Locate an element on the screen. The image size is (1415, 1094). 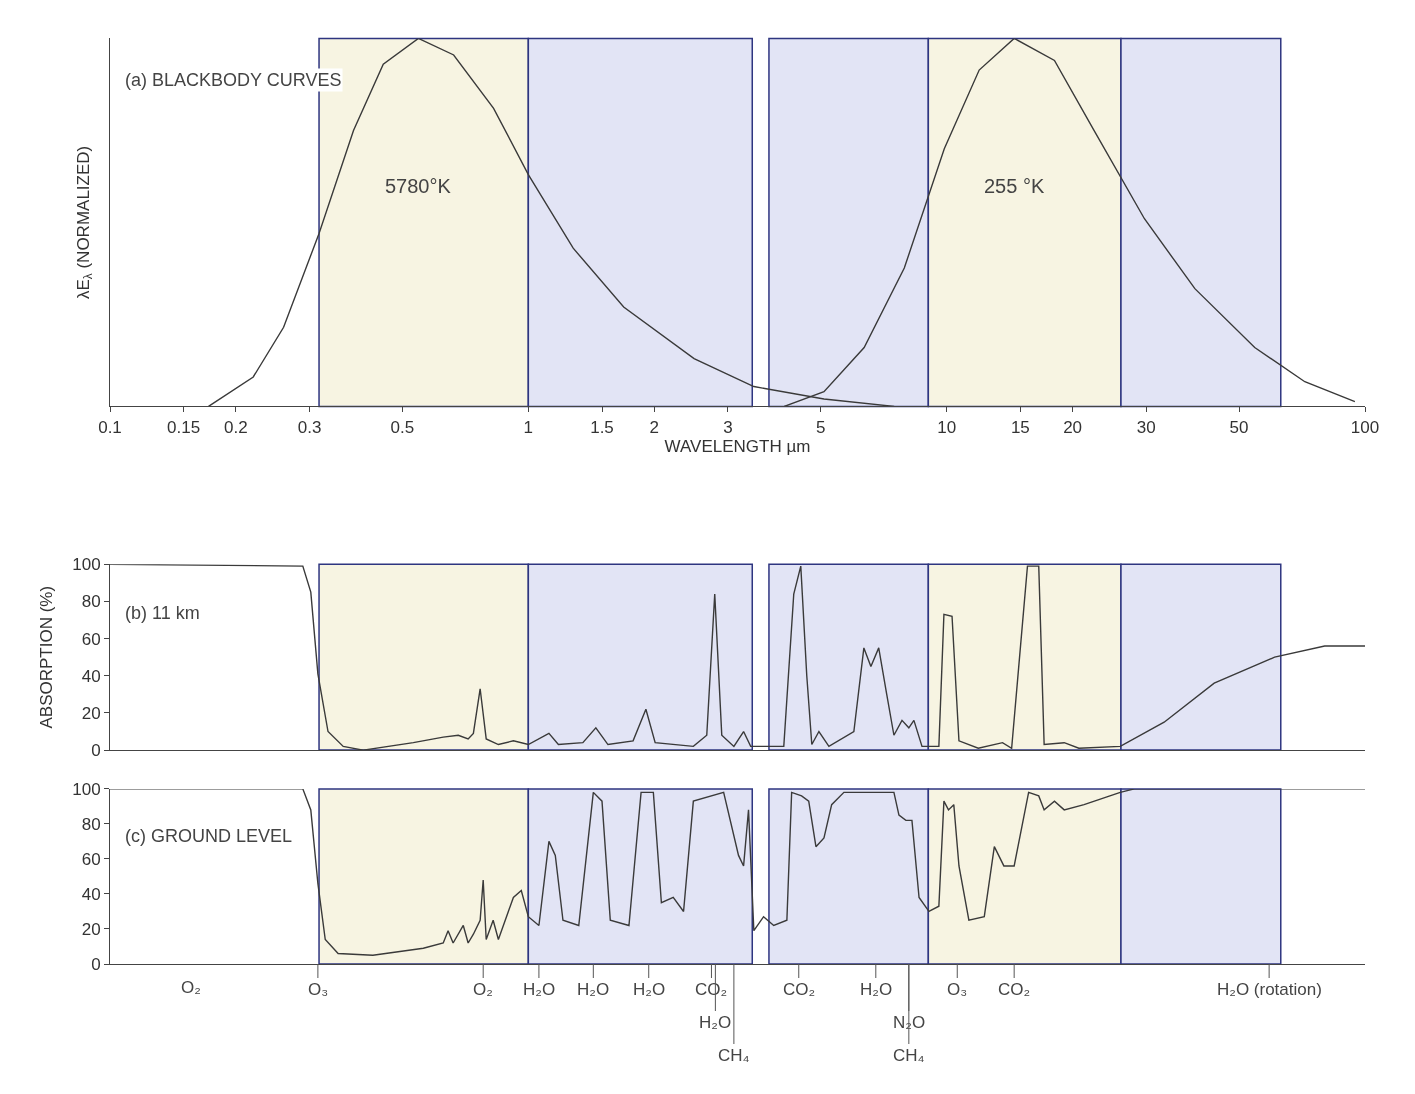
x-axis-title: WAVELENGTH µm is located at coordinates (737, 447).